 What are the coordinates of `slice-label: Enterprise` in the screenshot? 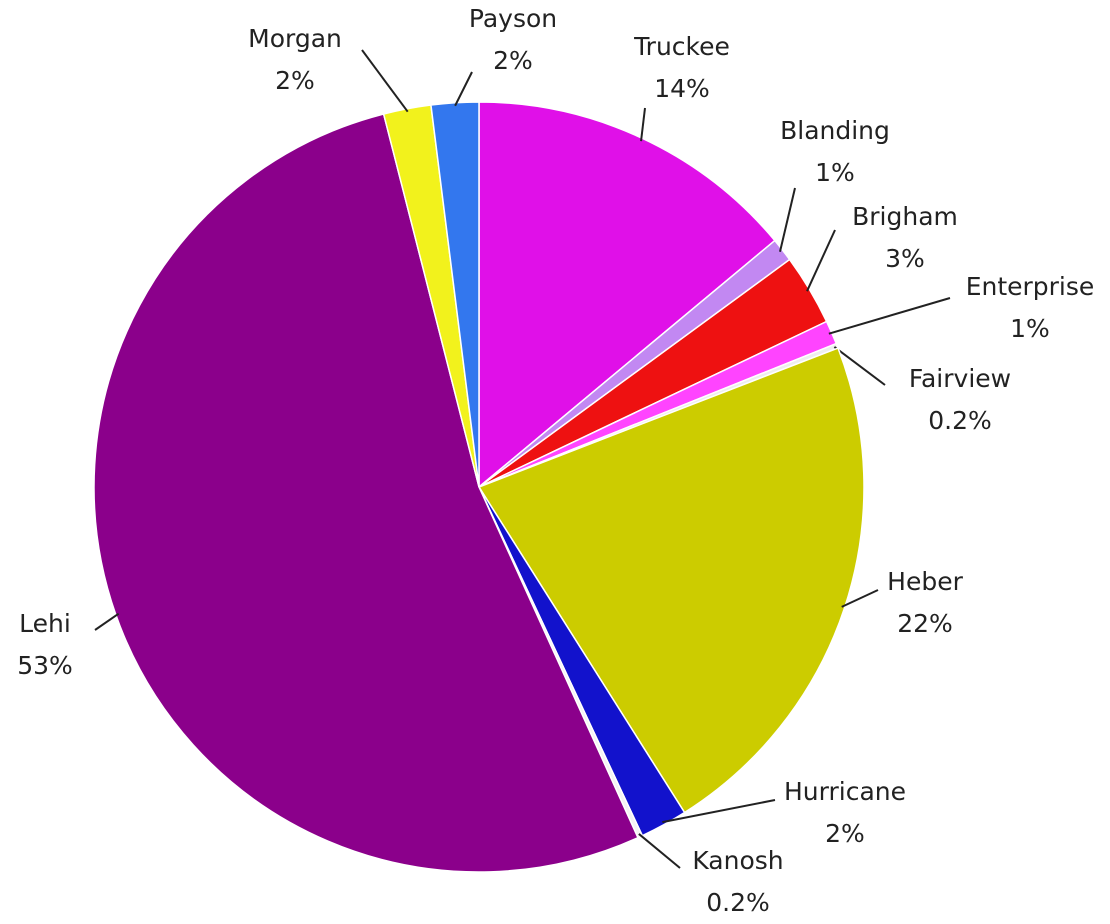 It's located at (1030, 286).